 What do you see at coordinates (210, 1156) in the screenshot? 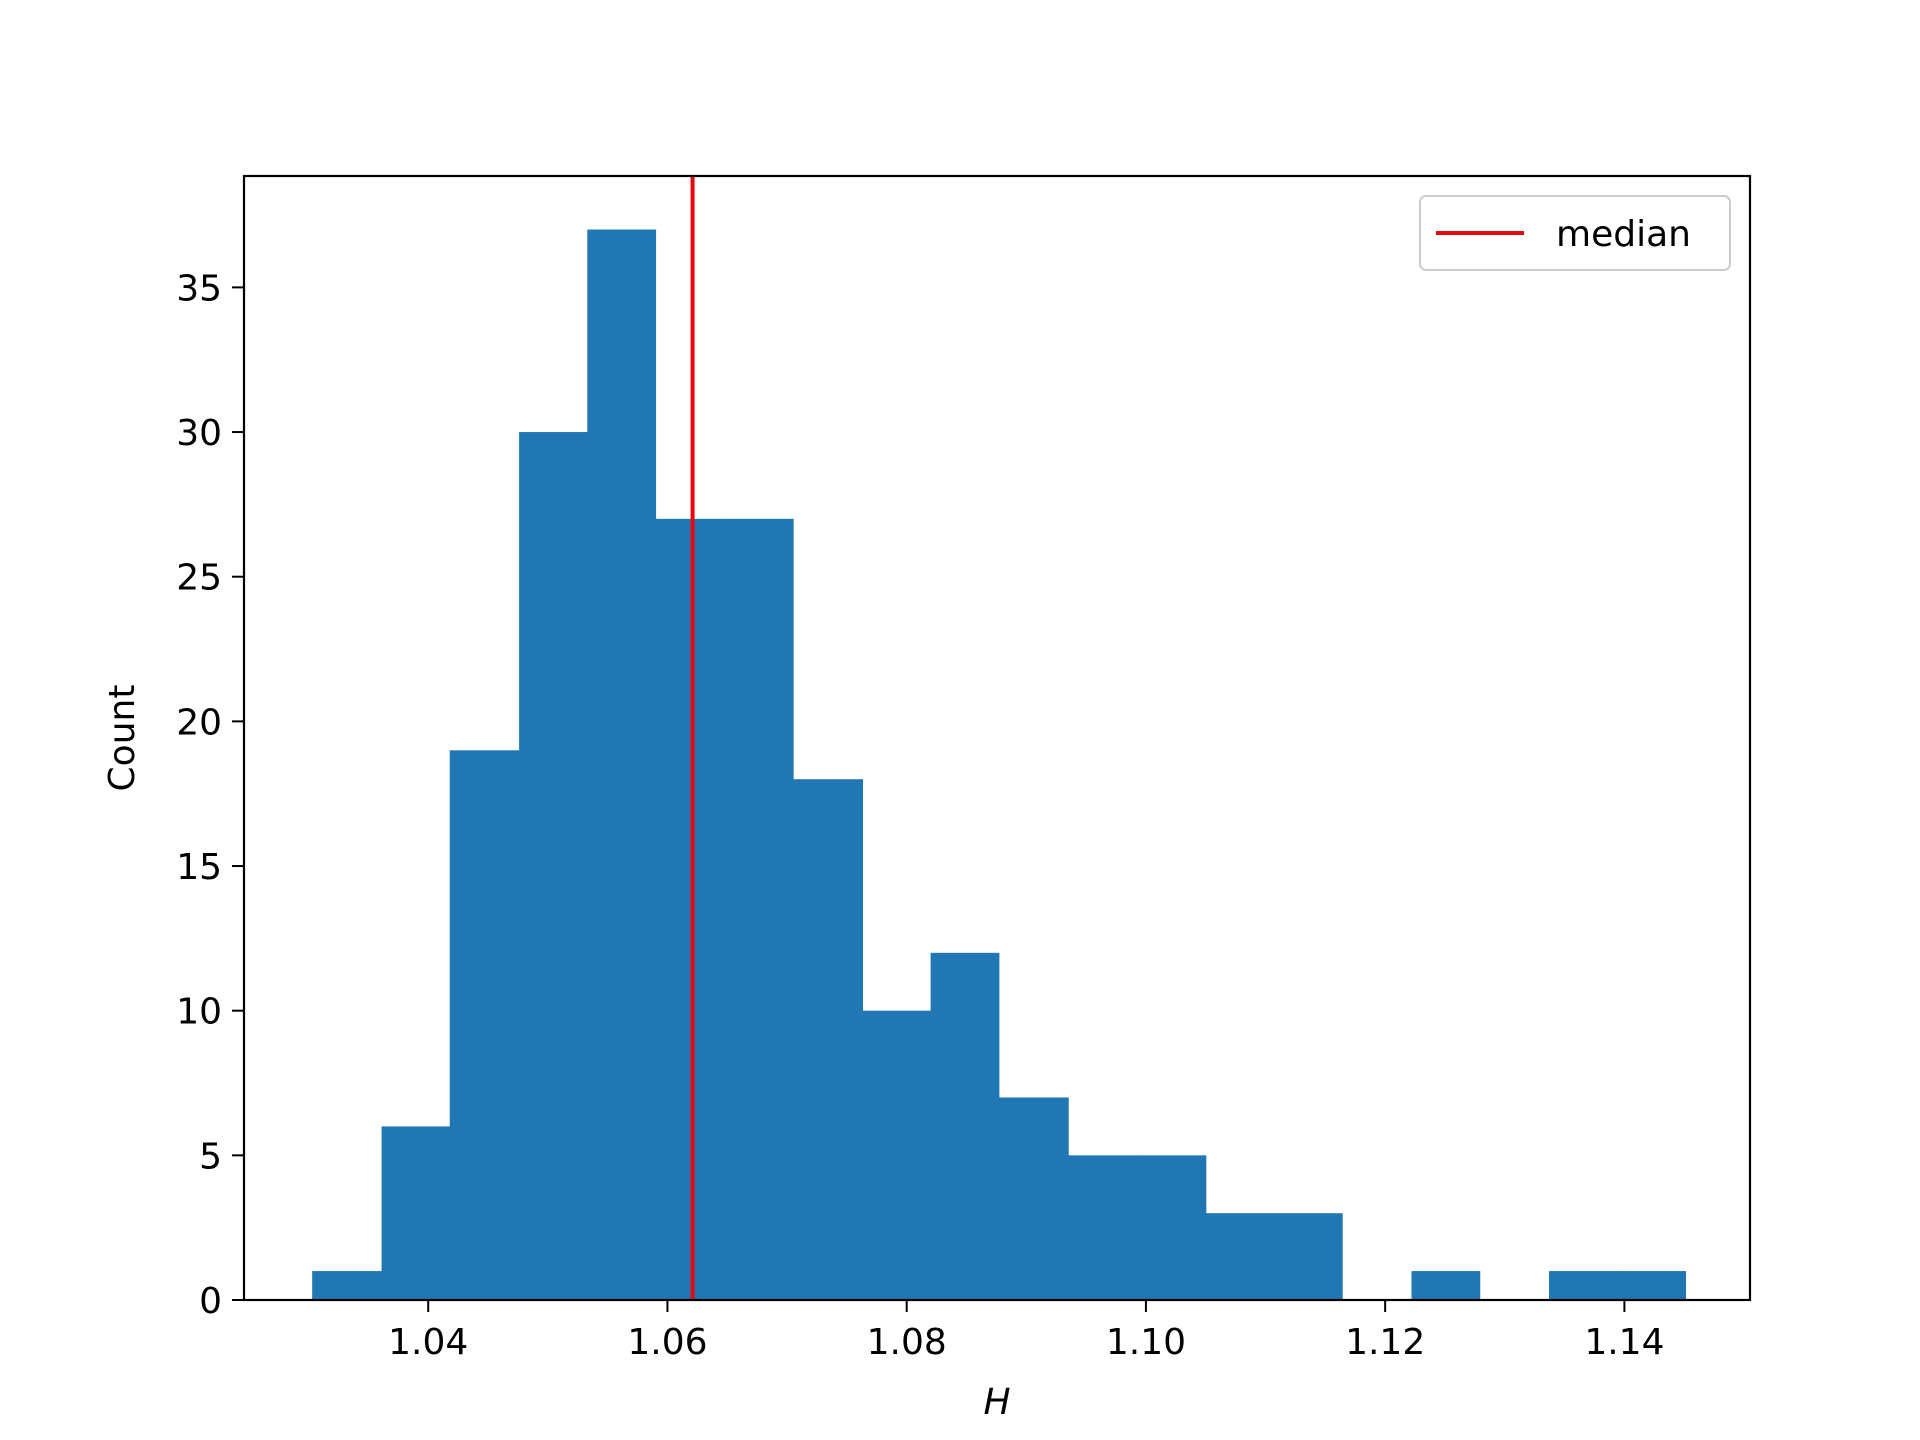
I see `y-tick-label: 5` at bounding box center [210, 1156].